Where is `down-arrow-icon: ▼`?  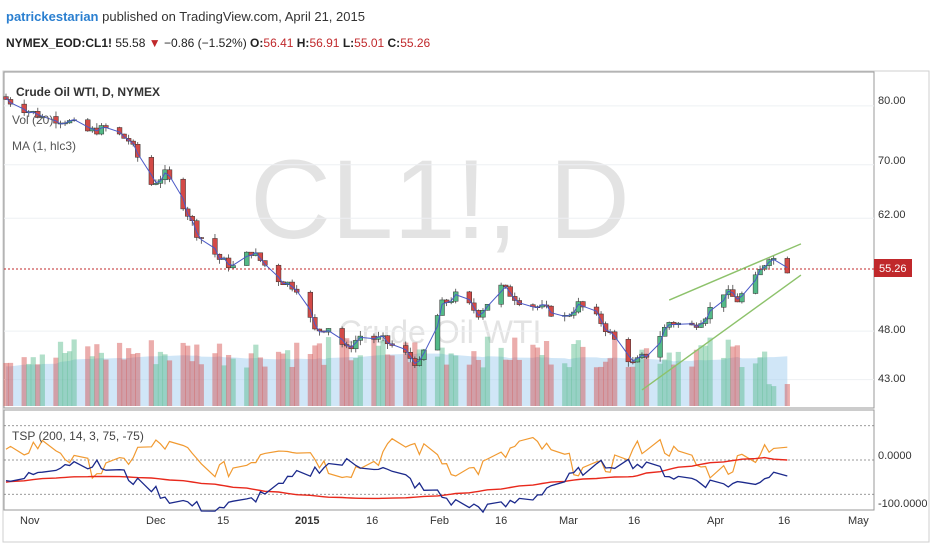
down-arrow-icon: ▼ is located at coordinates (154, 43).